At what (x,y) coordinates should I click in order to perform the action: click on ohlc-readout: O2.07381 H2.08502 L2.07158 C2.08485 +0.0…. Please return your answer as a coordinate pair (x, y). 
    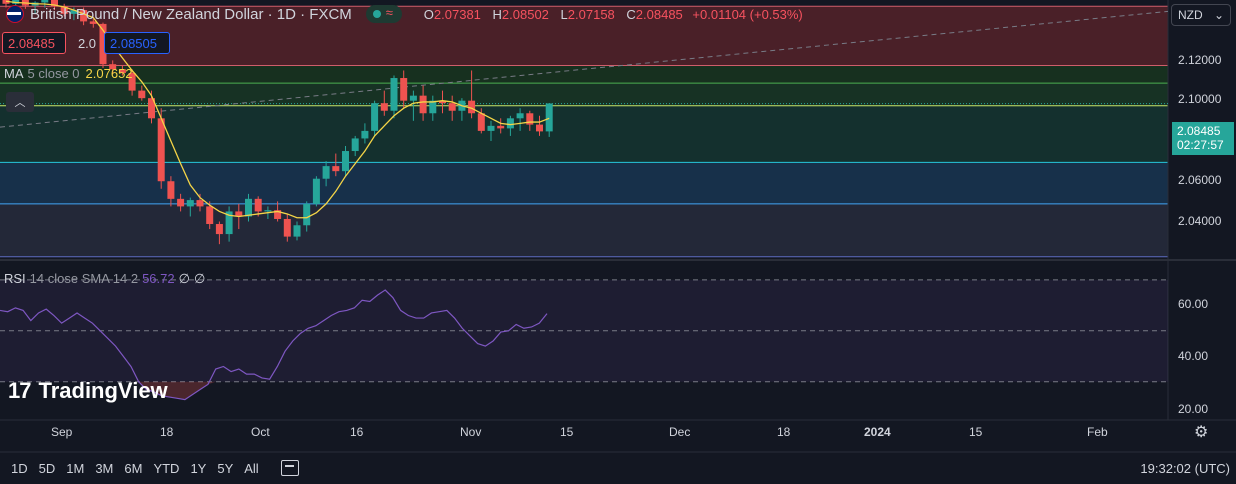
    Looking at the image, I should click on (613, 14).